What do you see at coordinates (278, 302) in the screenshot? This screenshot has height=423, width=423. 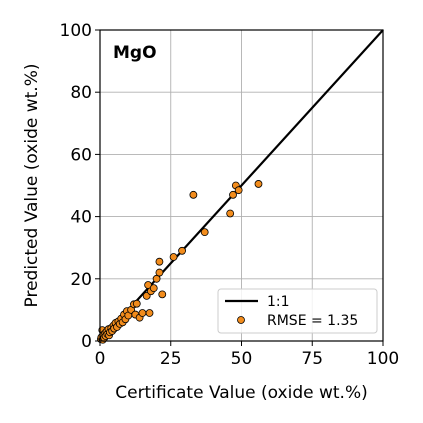 I see `legend-label-reference: 1:1` at bounding box center [278, 302].